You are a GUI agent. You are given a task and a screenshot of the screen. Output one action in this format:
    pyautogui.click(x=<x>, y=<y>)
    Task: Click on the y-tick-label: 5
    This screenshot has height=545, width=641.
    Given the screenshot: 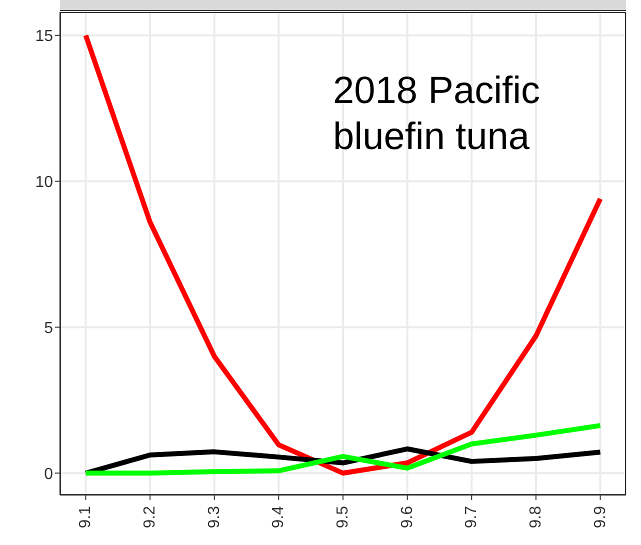 What is the action you would take?
    pyautogui.click(x=49, y=328)
    